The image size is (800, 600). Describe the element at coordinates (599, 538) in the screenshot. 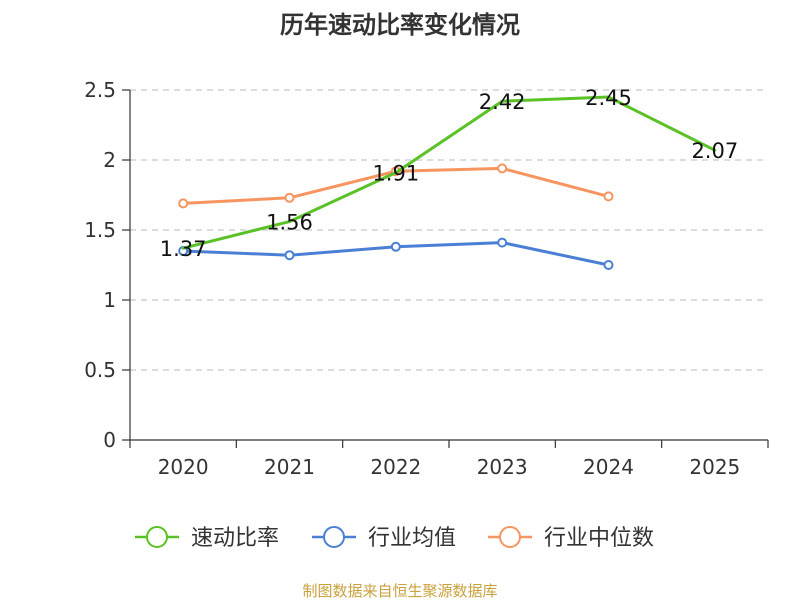

I see `legend-label: 行业中位数` at that location.